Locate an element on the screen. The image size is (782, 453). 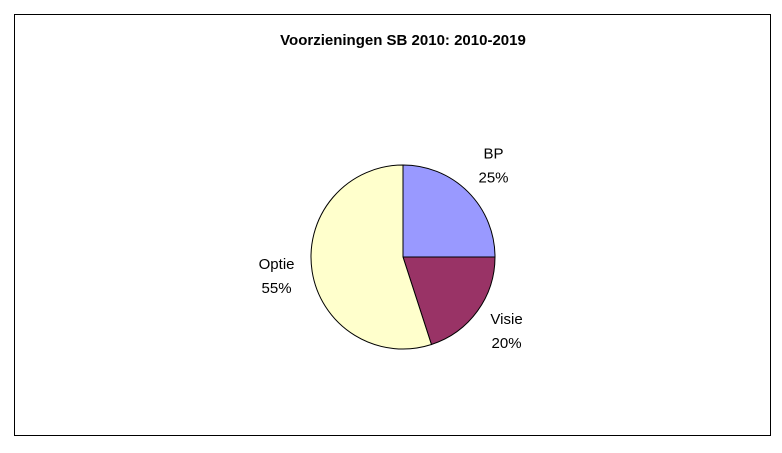
slice-label: BP is located at coordinates (494, 153).